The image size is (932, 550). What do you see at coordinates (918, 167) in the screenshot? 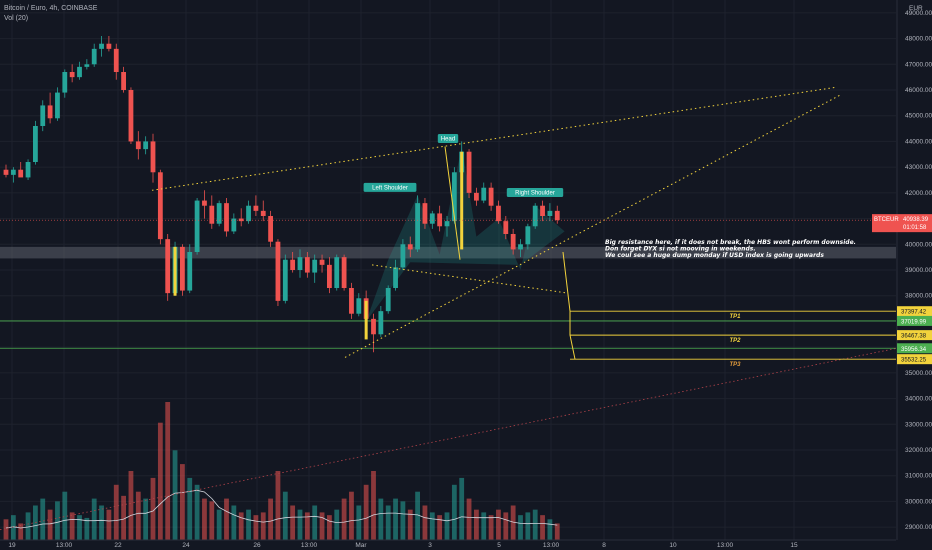
I see `price-tick-label: 43000.00` at bounding box center [918, 167].